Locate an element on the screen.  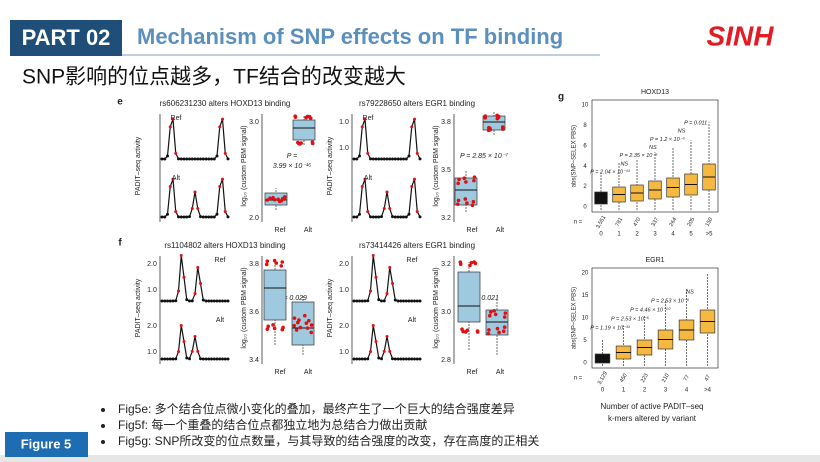
panel-title: rs73414426 alters EGR1 binding is located at coordinates (417, 245).